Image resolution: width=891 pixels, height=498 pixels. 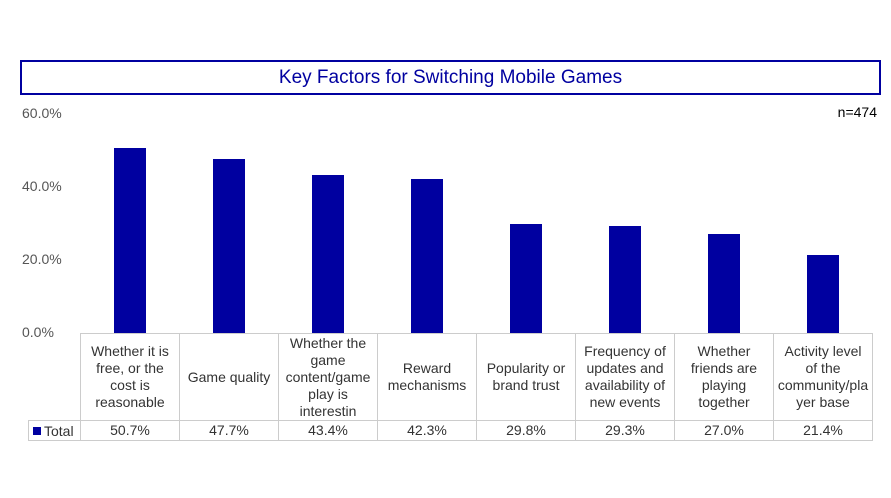 What do you see at coordinates (625, 430) in the screenshot?
I see `value-label: 29.3%` at bounding box center [625, 430].